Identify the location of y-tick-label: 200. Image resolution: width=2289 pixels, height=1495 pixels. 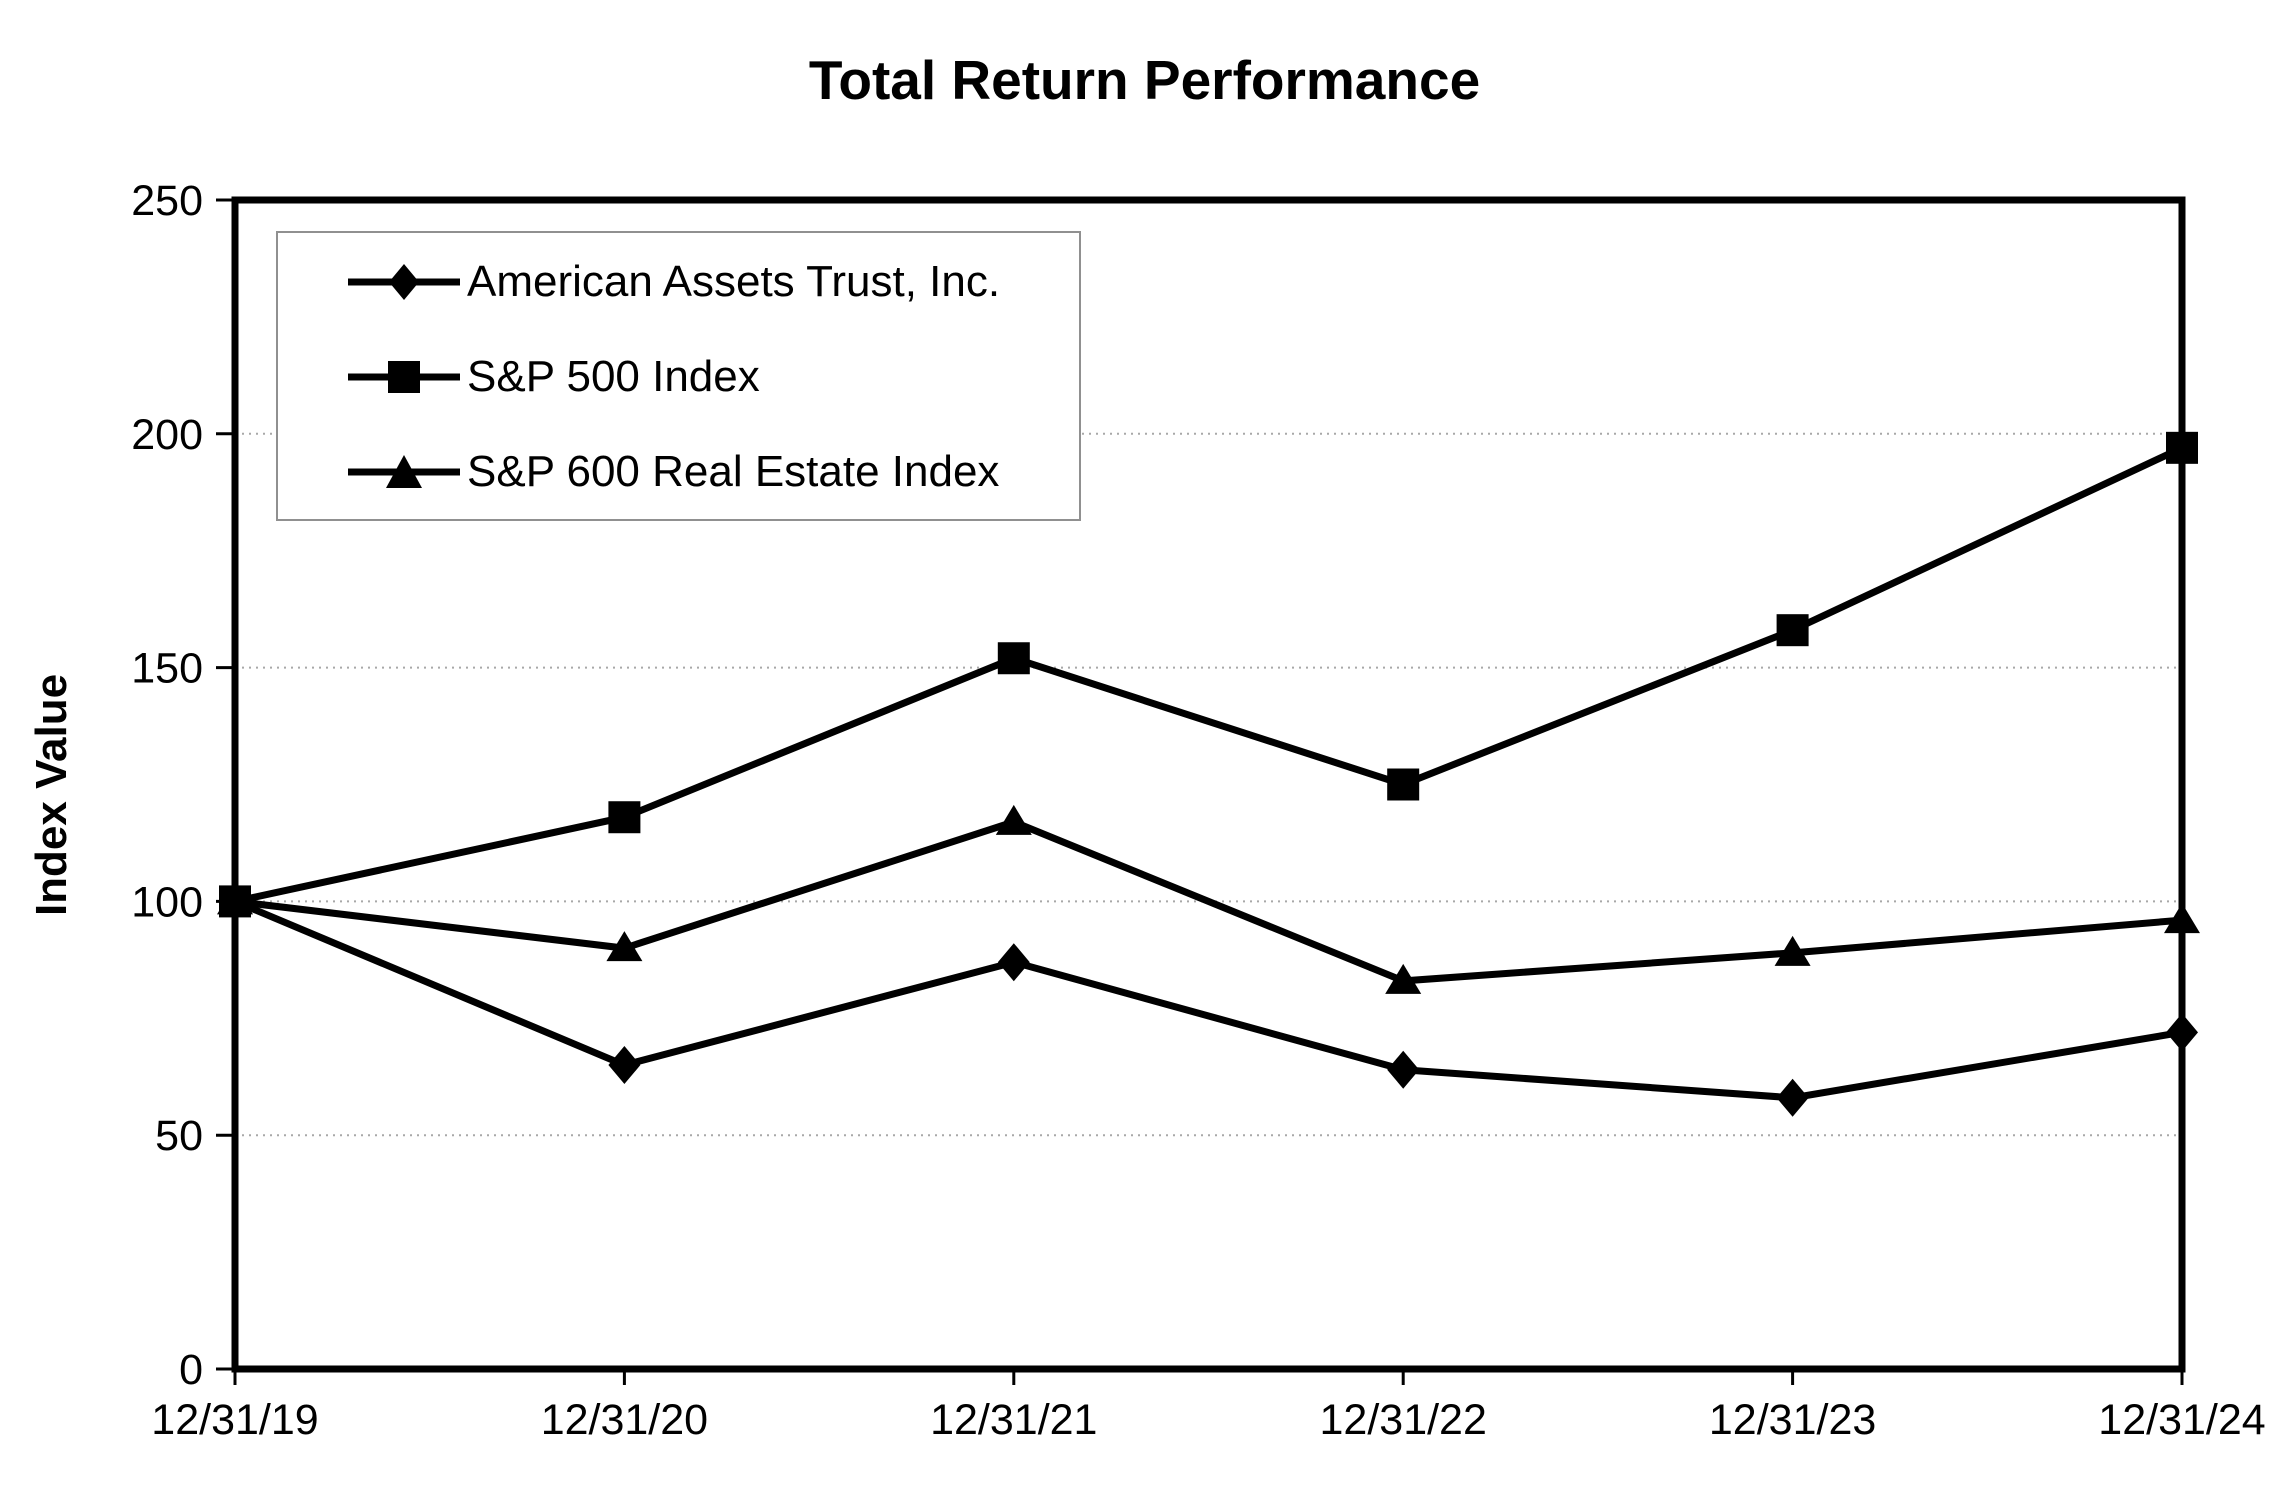
(167, 435).